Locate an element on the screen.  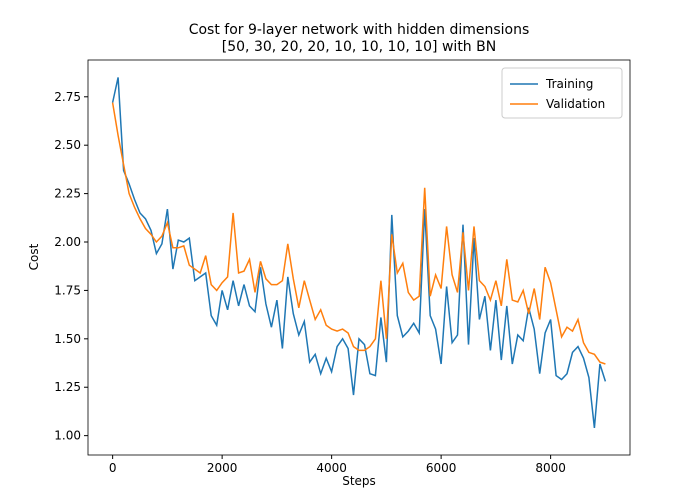
legend-box is located at coordinates (562, 93).